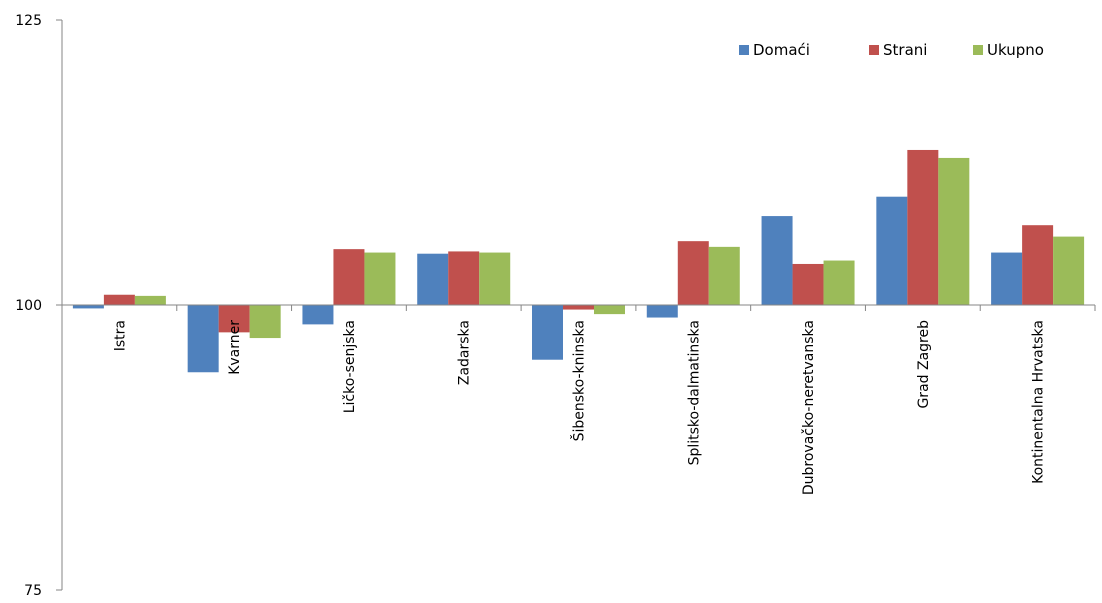 The image size is (1102, 603). What do you see at coordinates (235, 347) in the screenshot?
I see `category-label: Kvarner` at bounding box center [235, 347].